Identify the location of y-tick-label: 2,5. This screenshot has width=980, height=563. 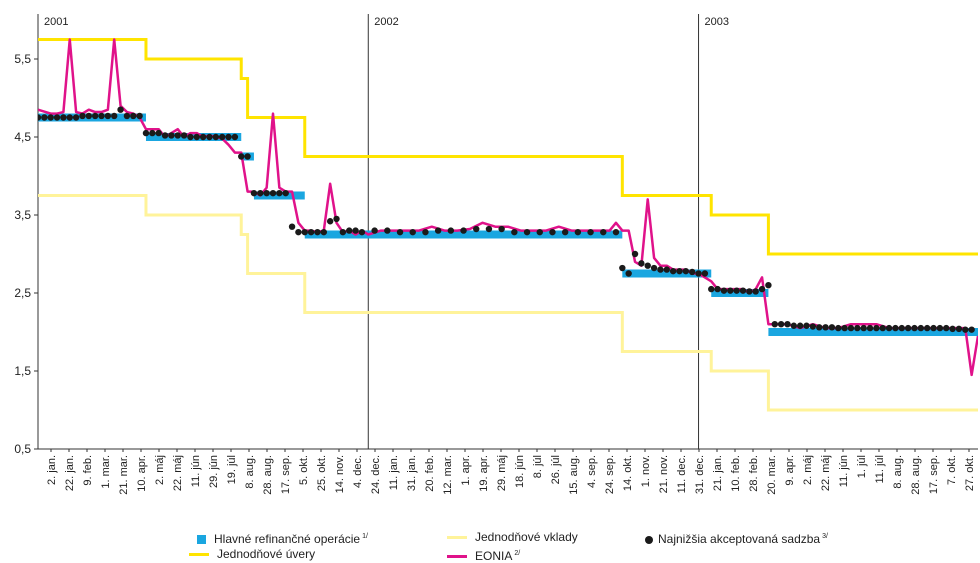
(22, 293).